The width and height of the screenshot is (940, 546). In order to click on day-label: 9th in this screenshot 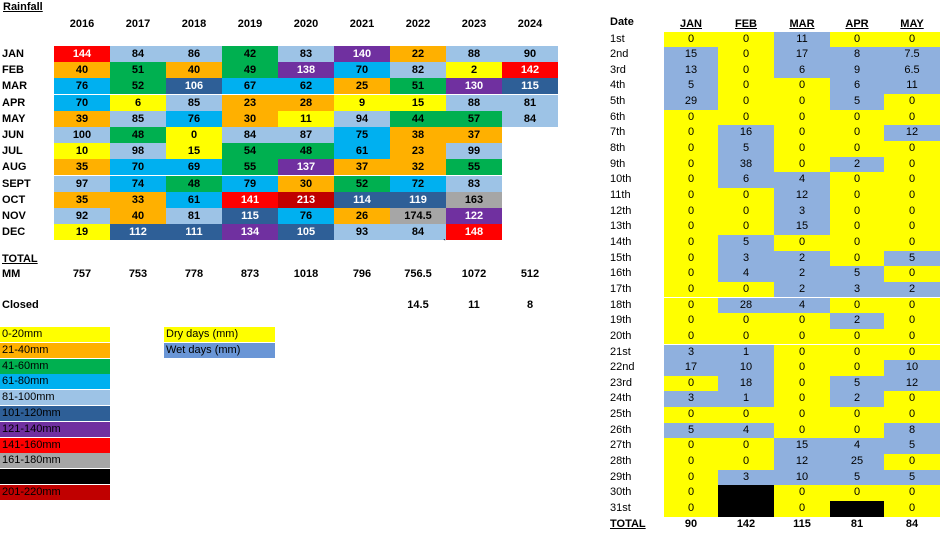, I will do `click(618, 163)`.